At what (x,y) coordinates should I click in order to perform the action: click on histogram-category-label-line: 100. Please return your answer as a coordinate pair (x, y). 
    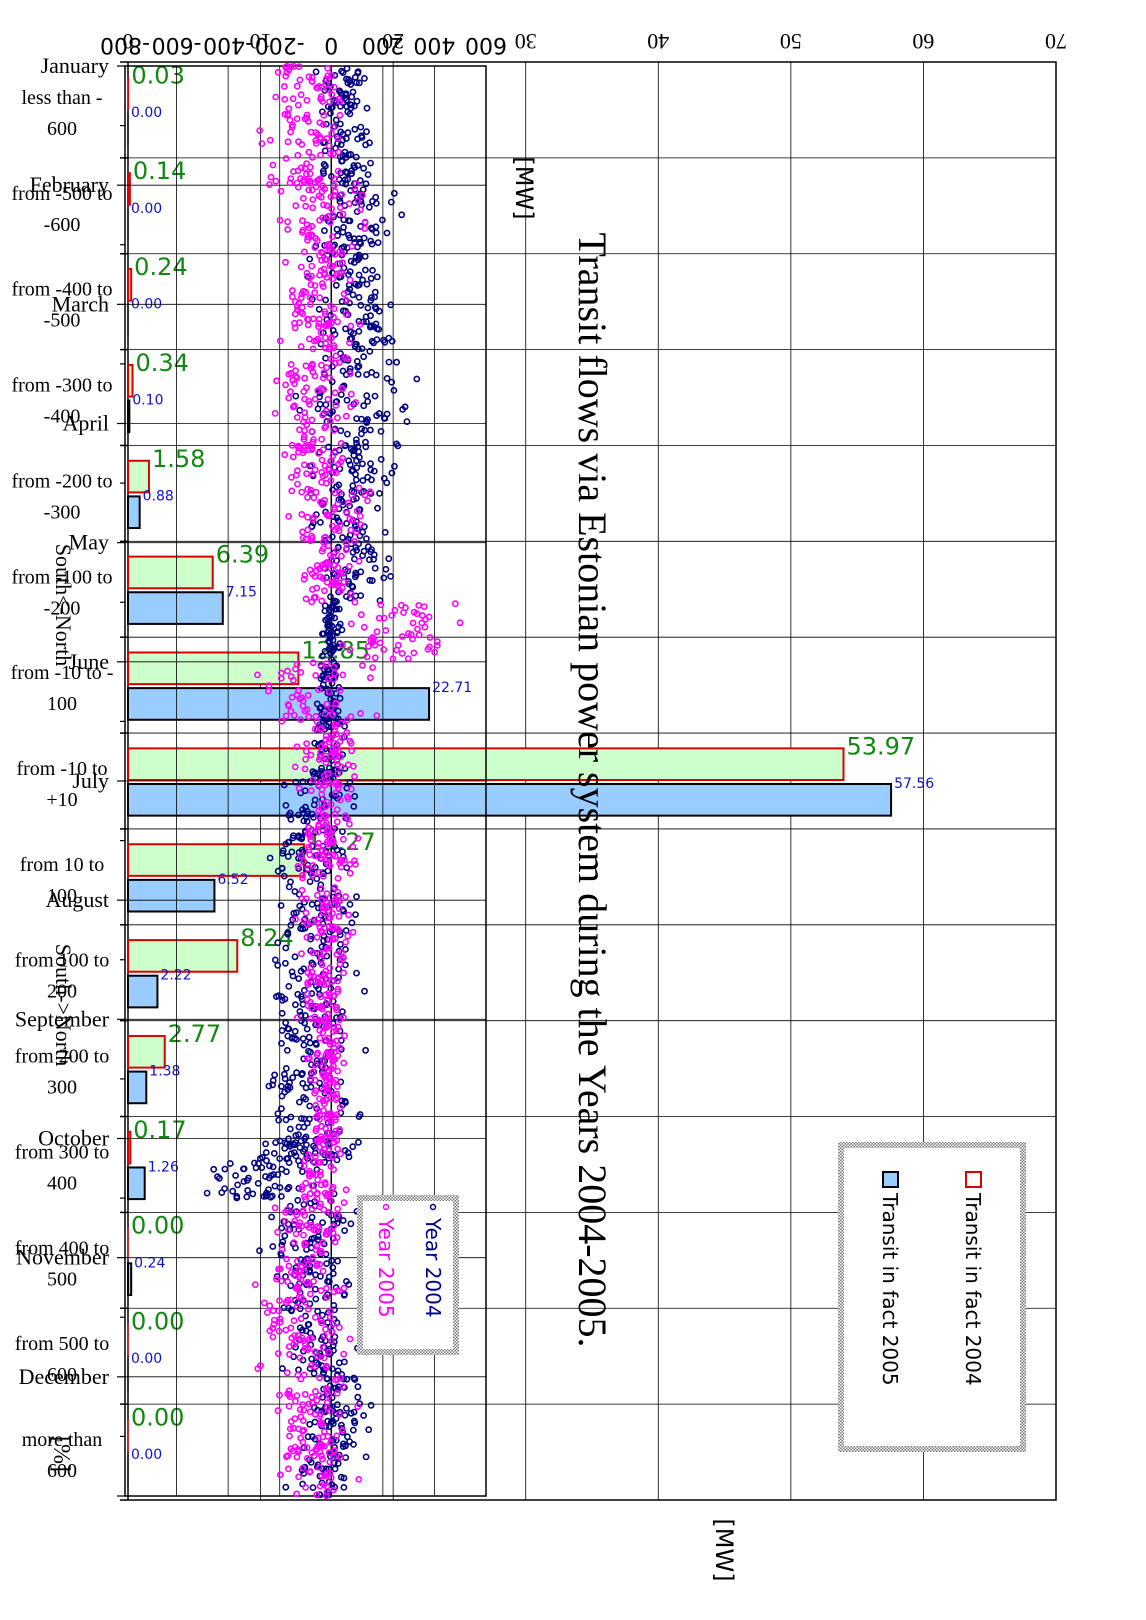
    Looking at the image, I should click on (62, 704).